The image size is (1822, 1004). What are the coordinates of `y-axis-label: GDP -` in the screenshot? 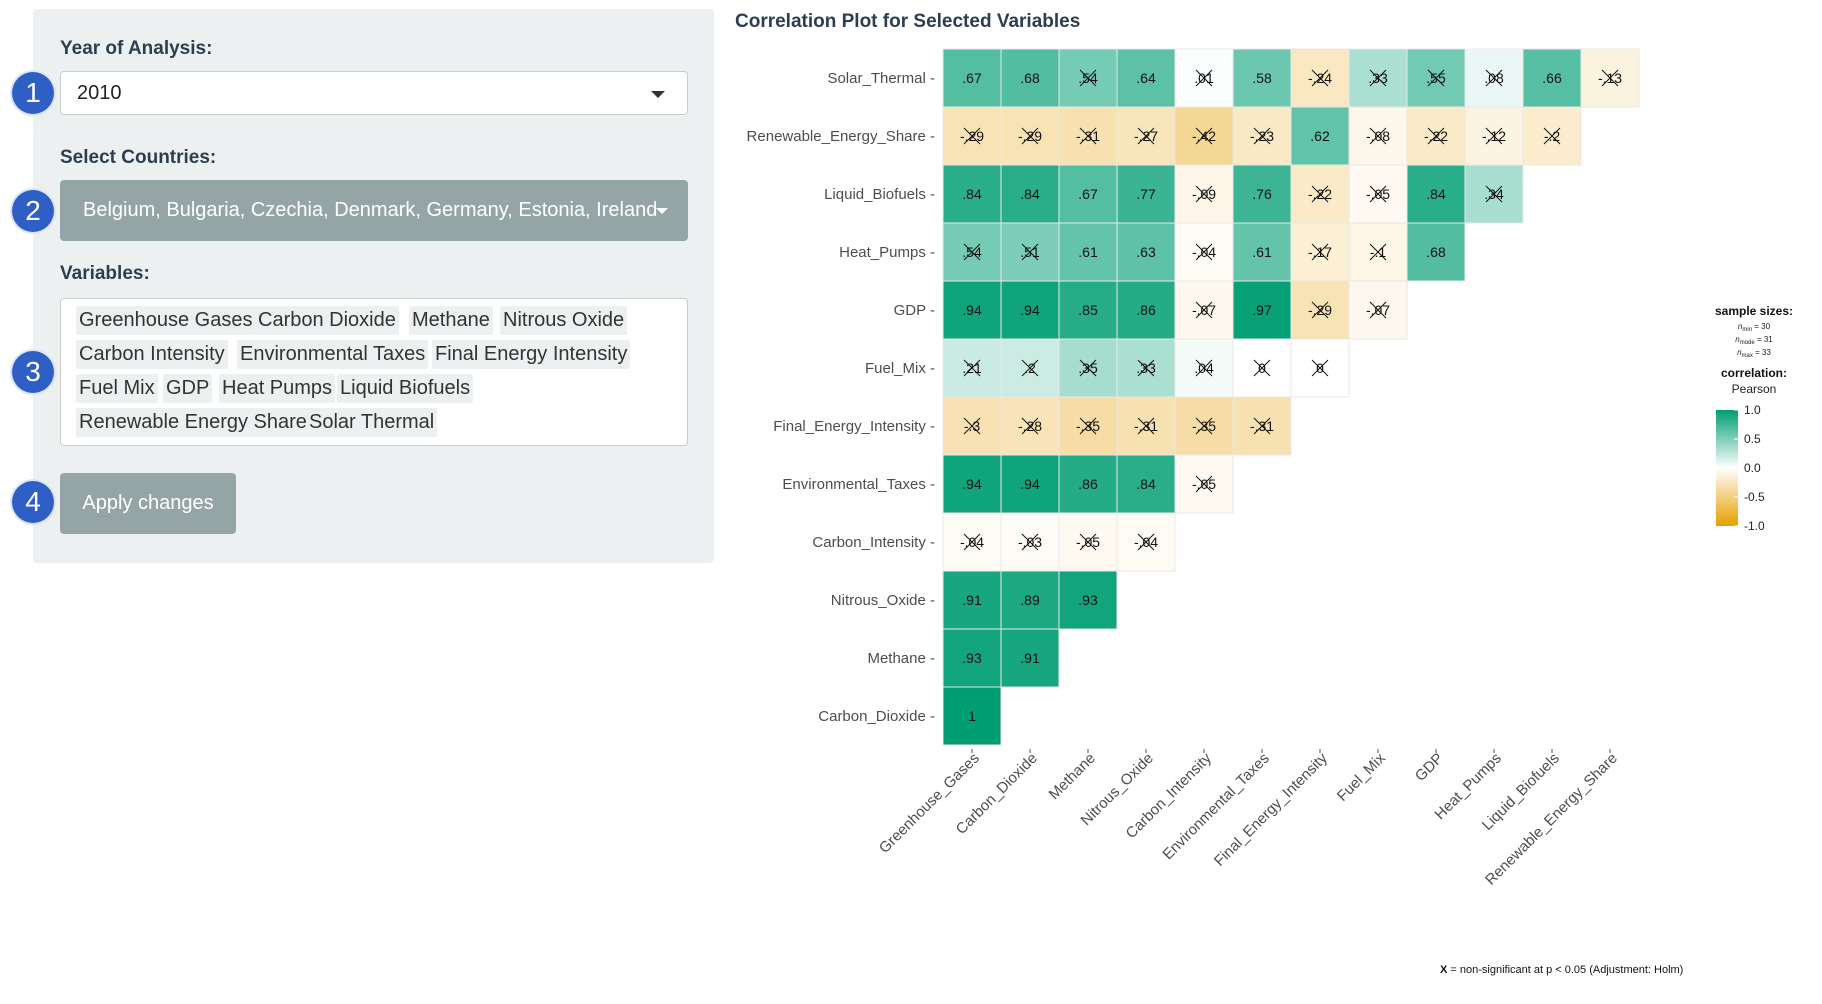 It's located at (914, 310).